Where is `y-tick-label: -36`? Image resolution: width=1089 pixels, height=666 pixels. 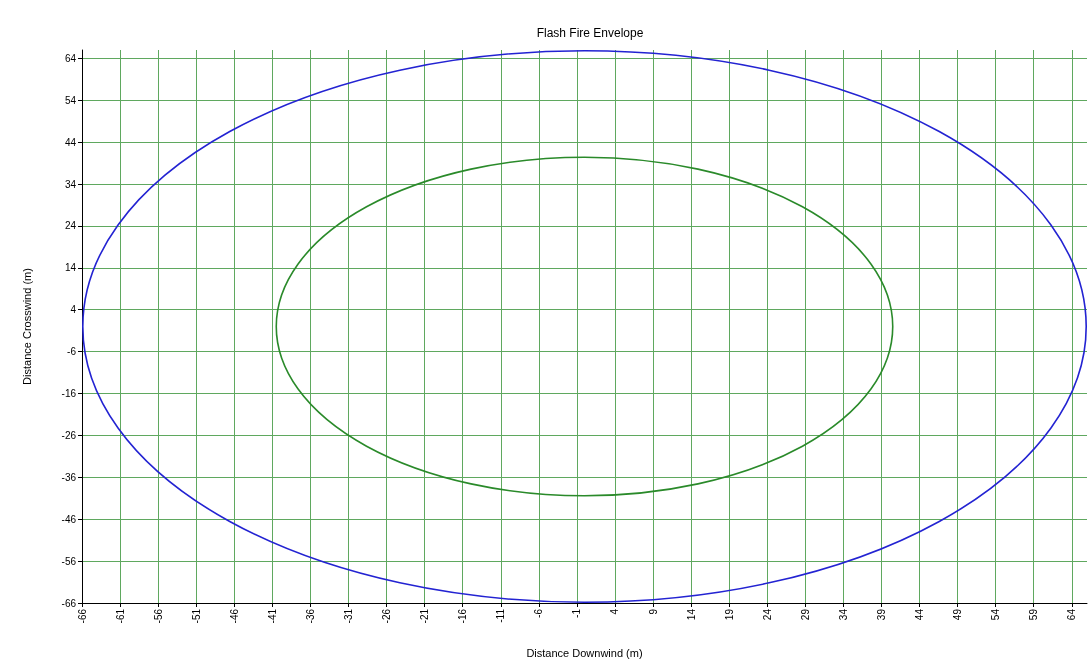
y-tick-label: -36 is located at coordinates (69, 477).